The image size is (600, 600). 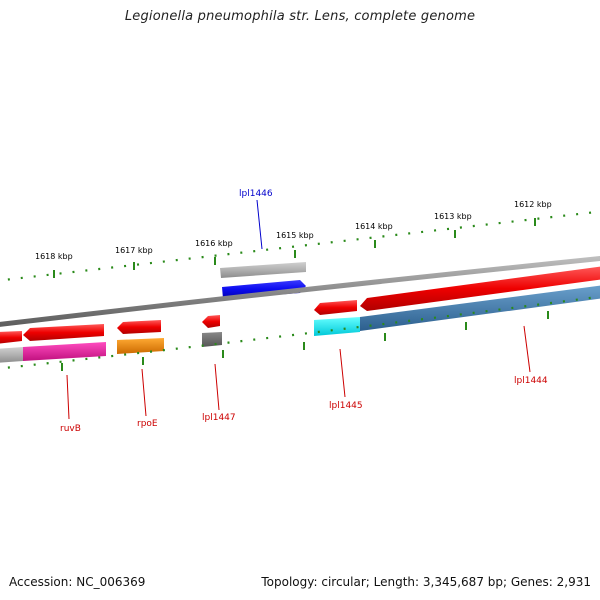 What do you see at coordinates (68, 397) in the screenshot?
I see `leader-ruvB` at bounding box center [68, 397].